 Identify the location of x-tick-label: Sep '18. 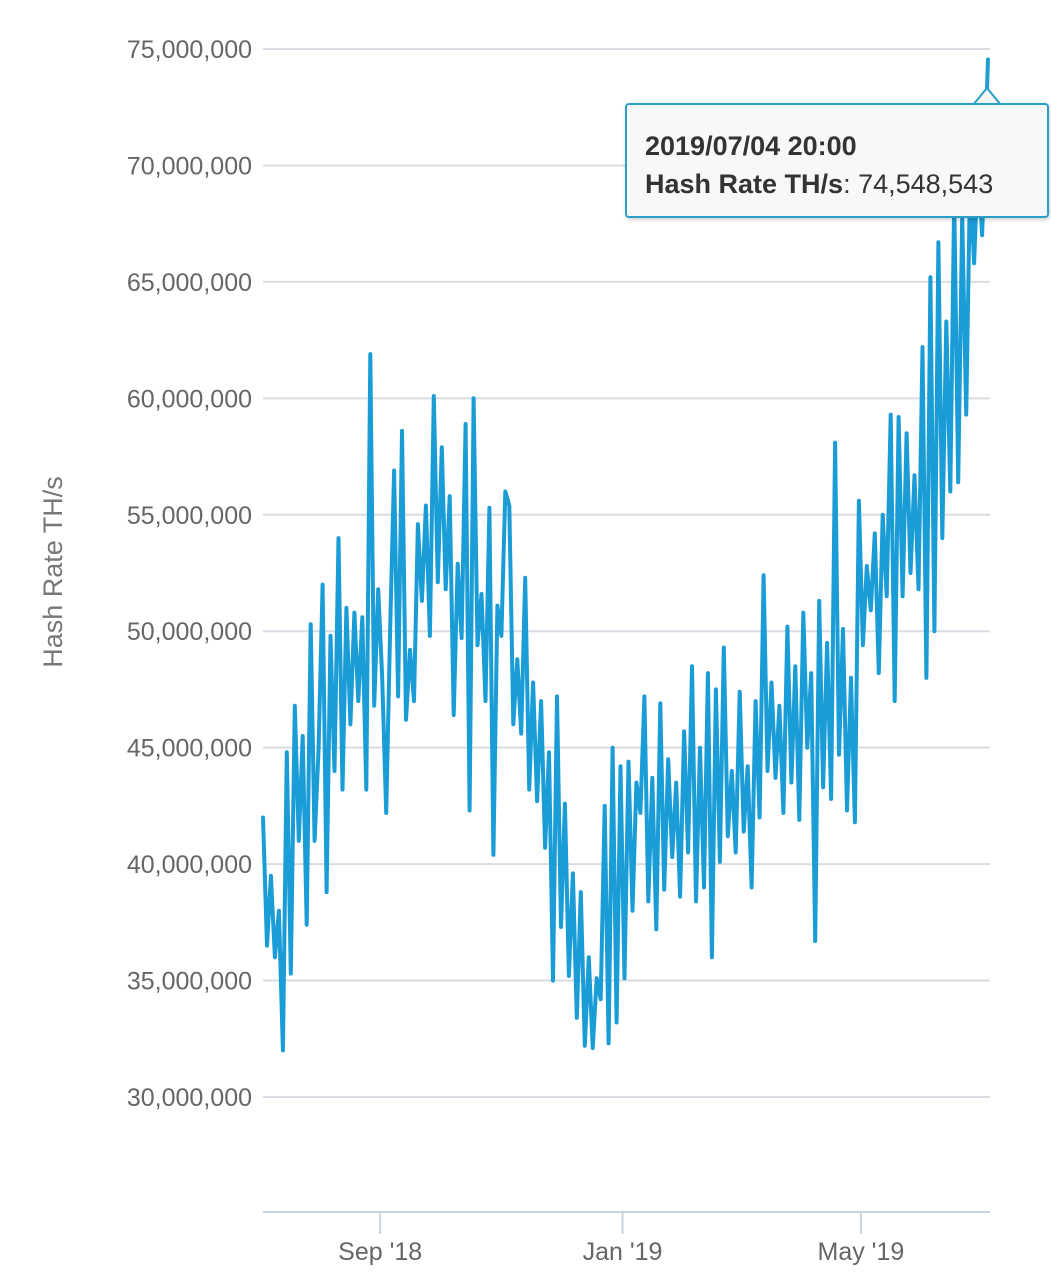
(380, 1252).